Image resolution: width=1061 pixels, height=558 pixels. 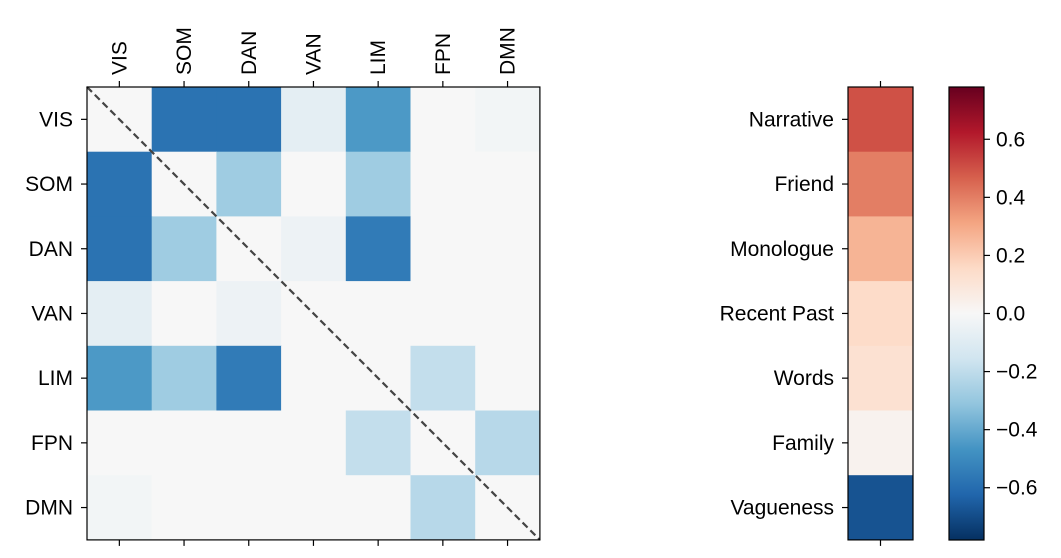 I want to click on matrix-cell-VAN-FPN, so click(x=443, y=314).